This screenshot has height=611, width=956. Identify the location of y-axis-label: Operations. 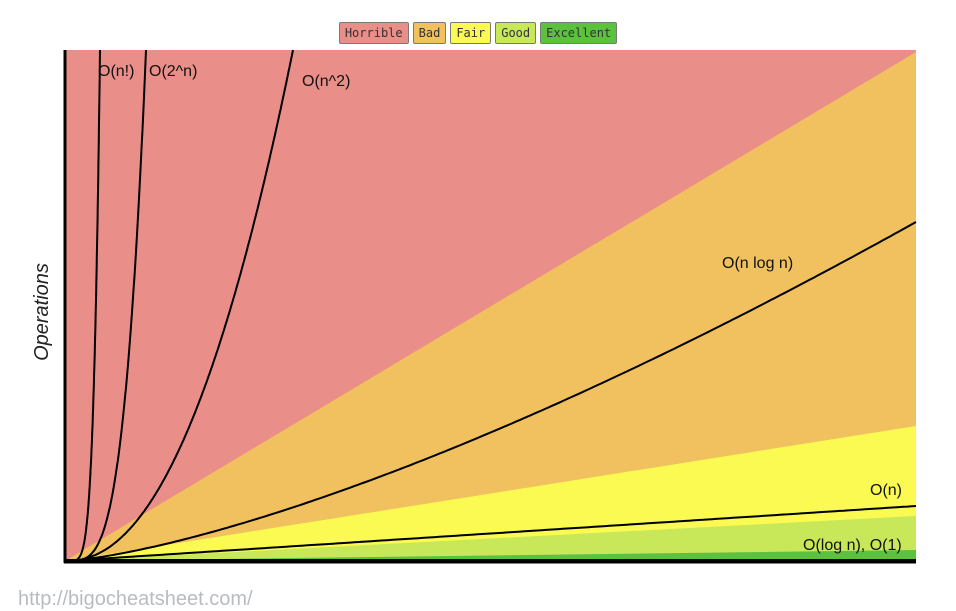
(42, 312).